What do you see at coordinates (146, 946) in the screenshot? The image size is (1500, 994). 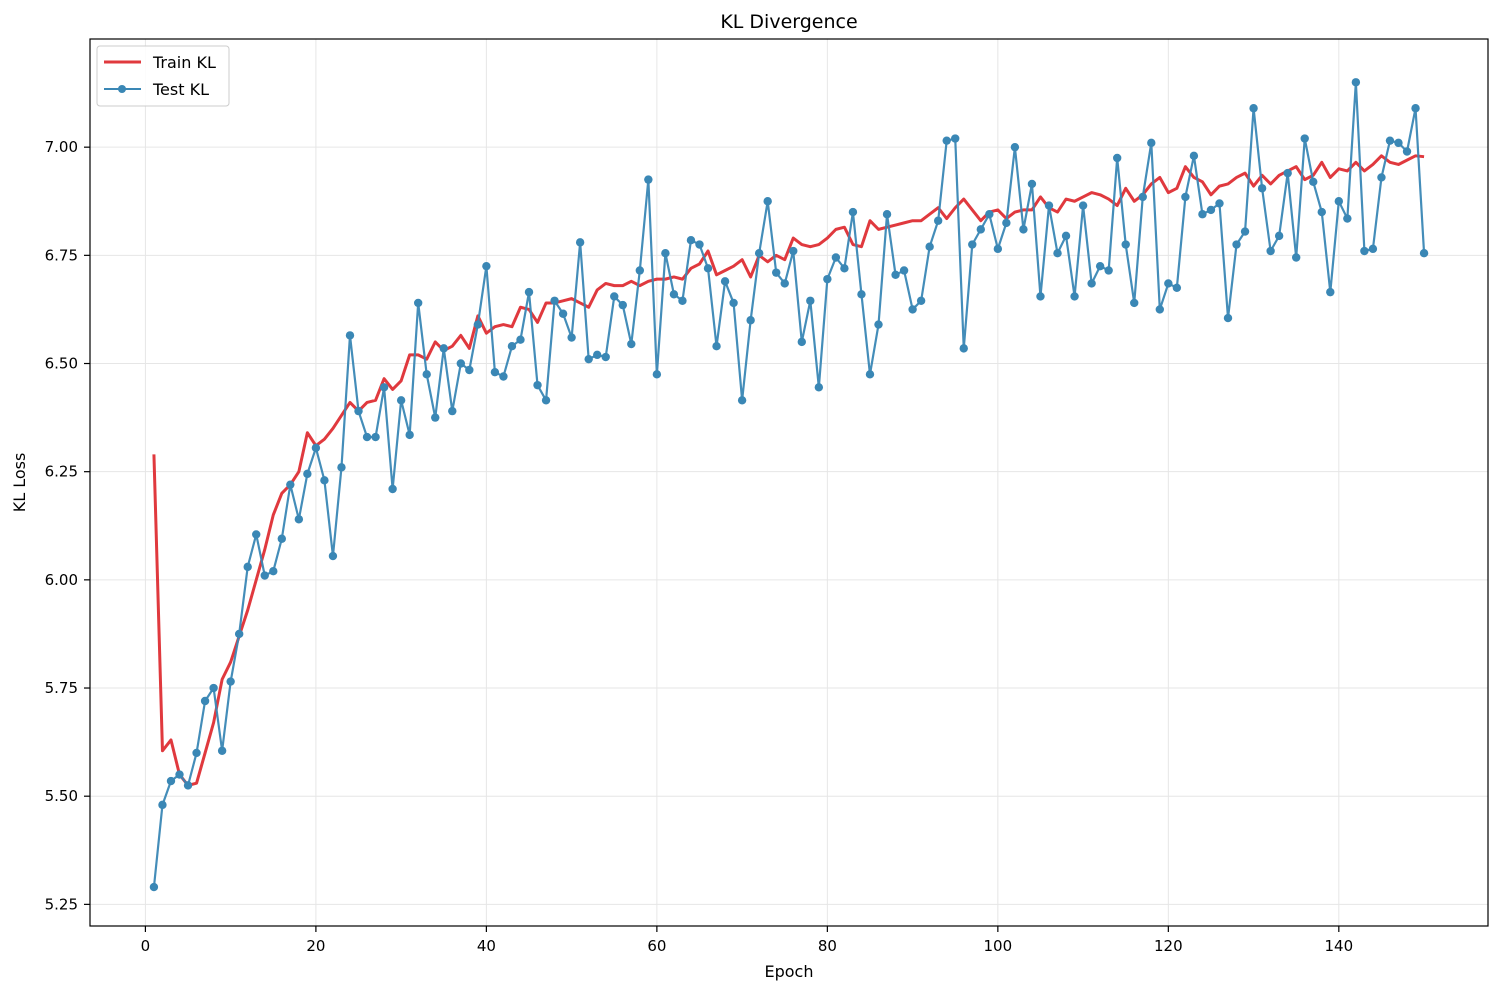 I see `x-tick-label: 0` at bounding box center [146, 946].